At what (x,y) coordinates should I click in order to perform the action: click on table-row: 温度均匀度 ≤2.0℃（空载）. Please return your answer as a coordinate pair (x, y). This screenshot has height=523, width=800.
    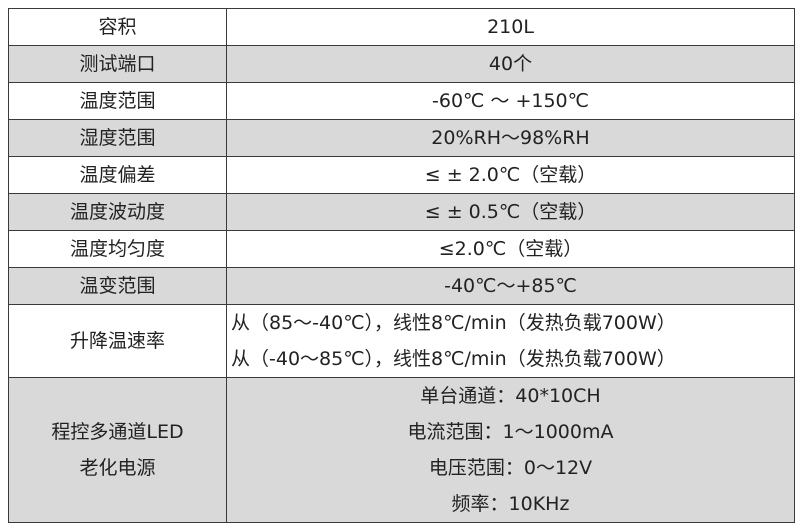
    Looking at the image, I should click on (401, 249).